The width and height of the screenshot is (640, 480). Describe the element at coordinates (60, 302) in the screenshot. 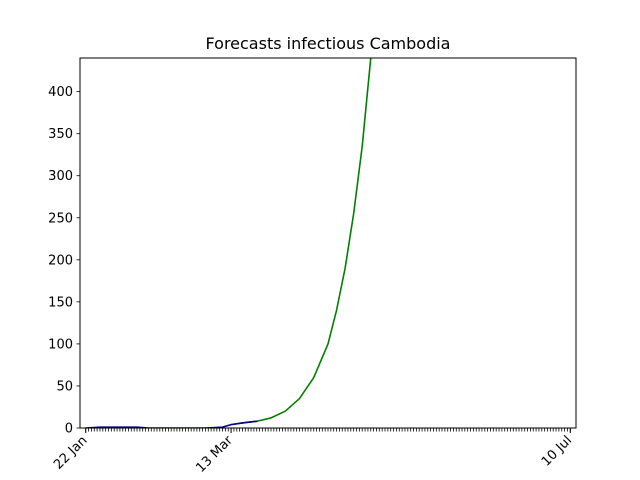

I see `y-tick-label: 150` at that location.